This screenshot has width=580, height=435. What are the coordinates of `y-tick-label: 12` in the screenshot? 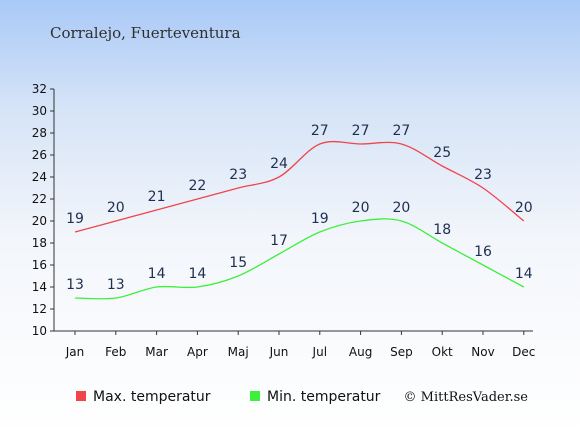 It's located at (39, 309).